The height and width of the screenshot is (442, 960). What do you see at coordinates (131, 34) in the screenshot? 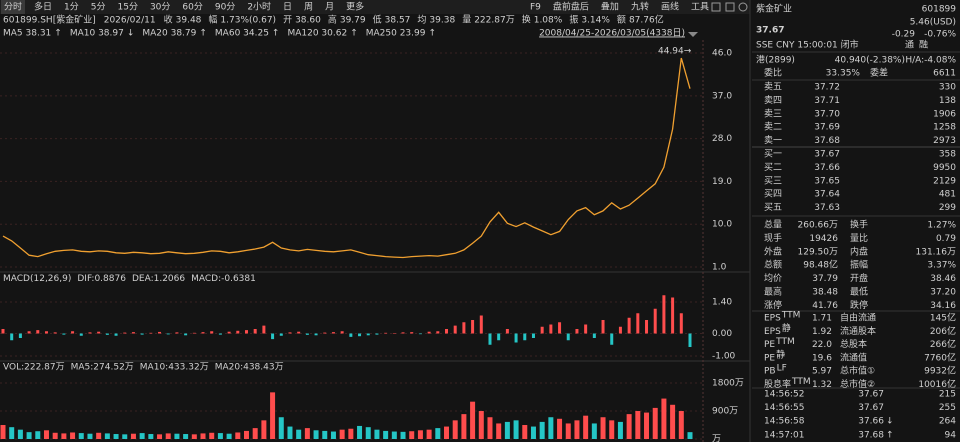
I see `ma-arrow: ↓` at bounding box center [131, 34].